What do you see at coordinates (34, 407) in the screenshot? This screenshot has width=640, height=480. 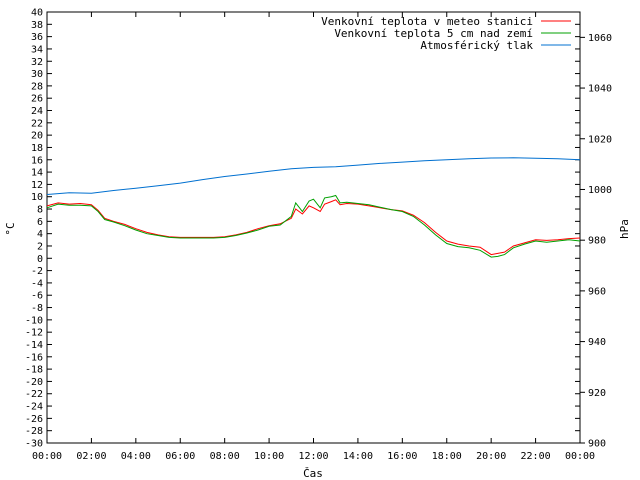 I see `y-left-tick-label: -24` at bounding box center [34, 407].